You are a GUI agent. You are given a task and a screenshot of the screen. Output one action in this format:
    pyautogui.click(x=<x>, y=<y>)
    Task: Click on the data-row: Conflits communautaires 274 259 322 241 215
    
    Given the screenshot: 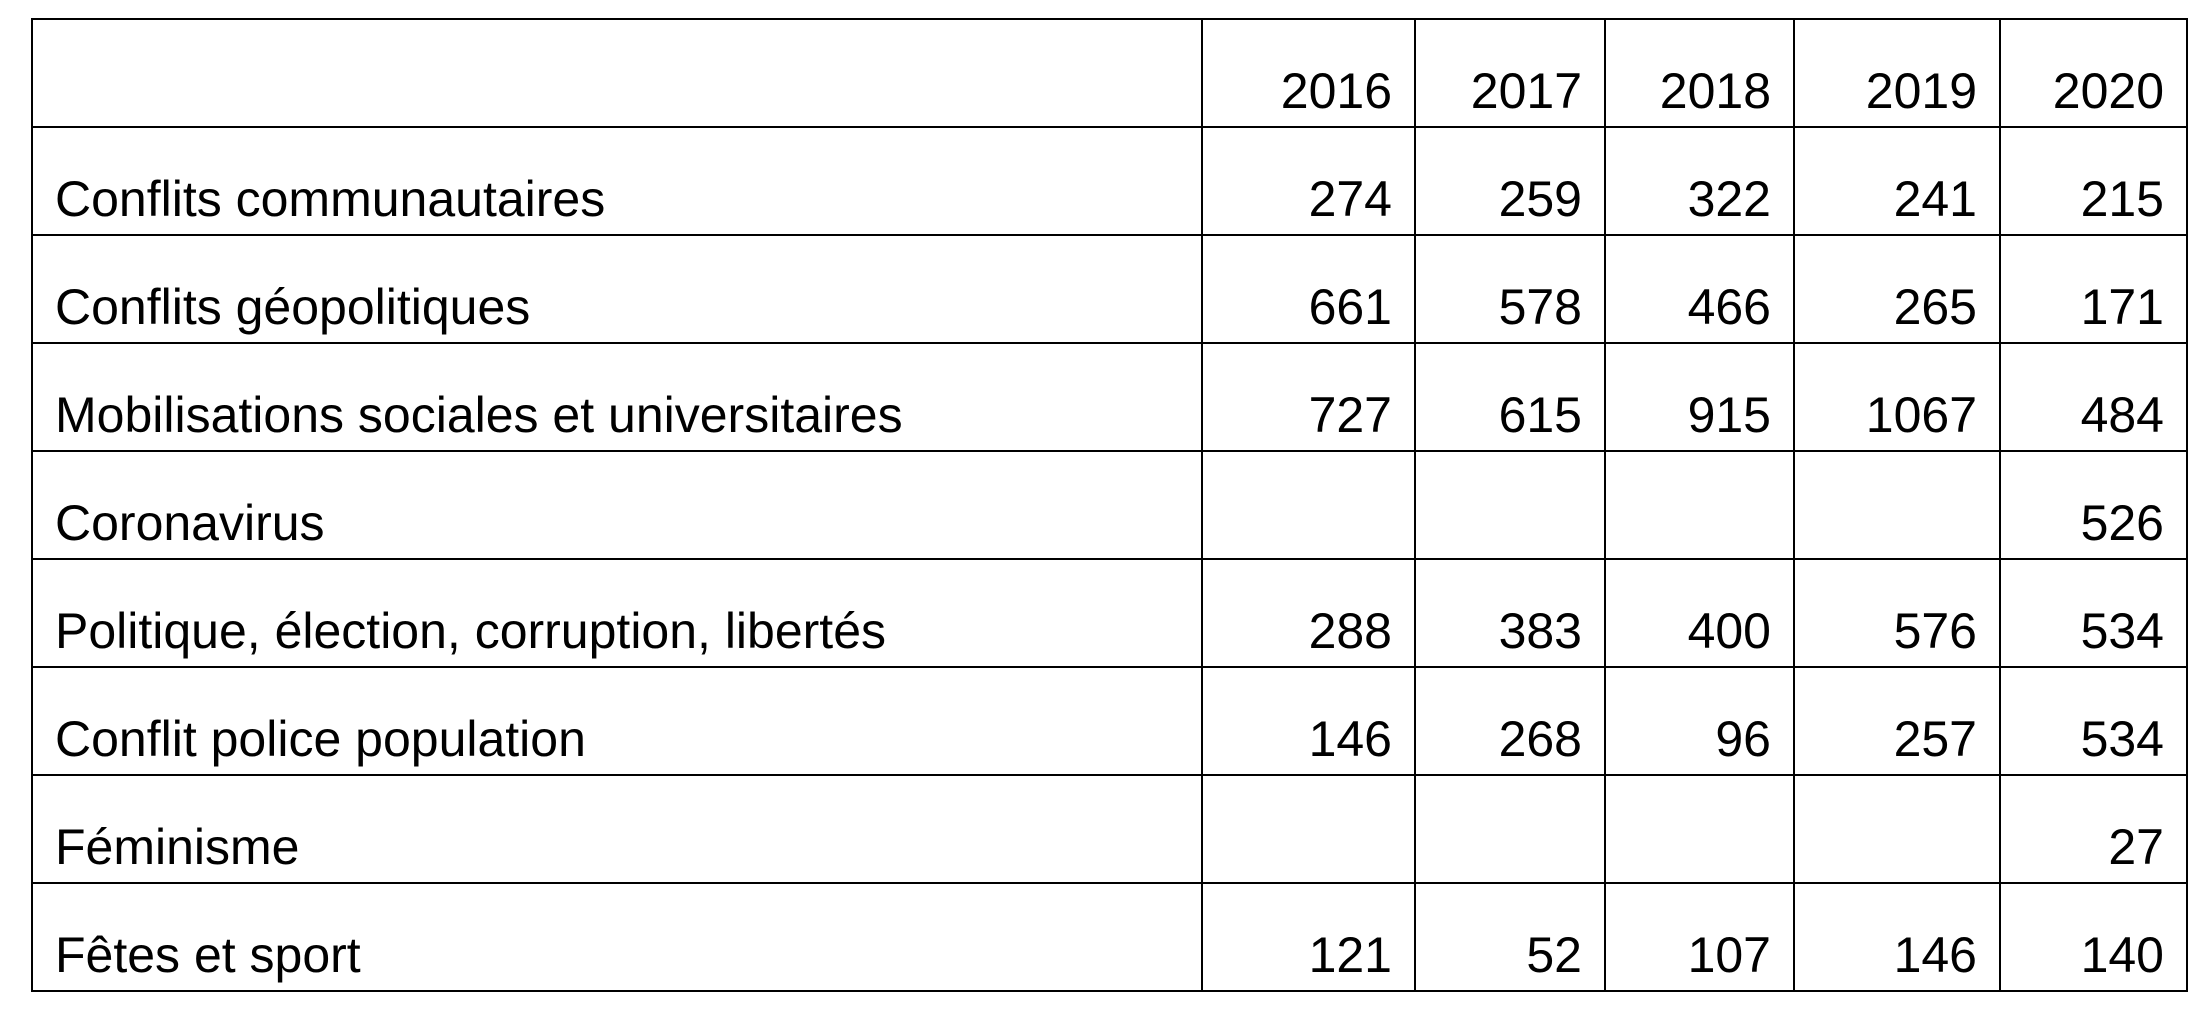 What is the action you would take?
    pyautogui.click(x=1109, y=181)
    